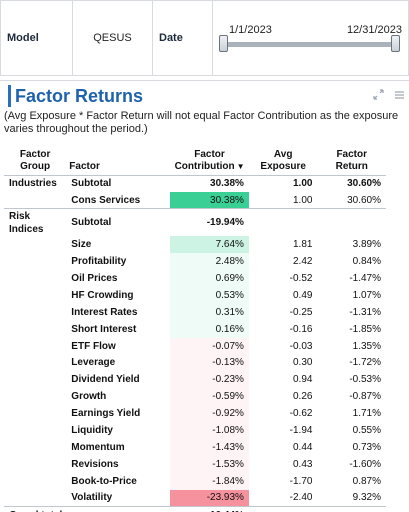 The height and width of the screenshot is (512, 409). I want to click on cell-avg-exposure: -2.40, so click(301, 498).